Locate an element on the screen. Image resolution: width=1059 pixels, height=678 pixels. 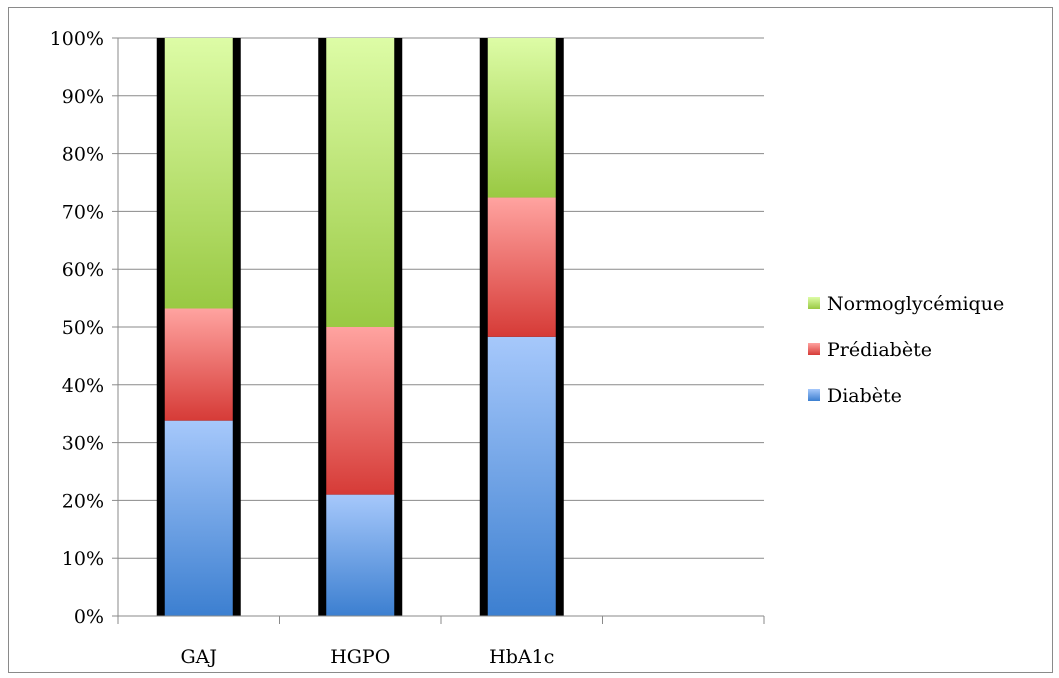
y-tick-label: 60% is located at coordinates (83, 270).